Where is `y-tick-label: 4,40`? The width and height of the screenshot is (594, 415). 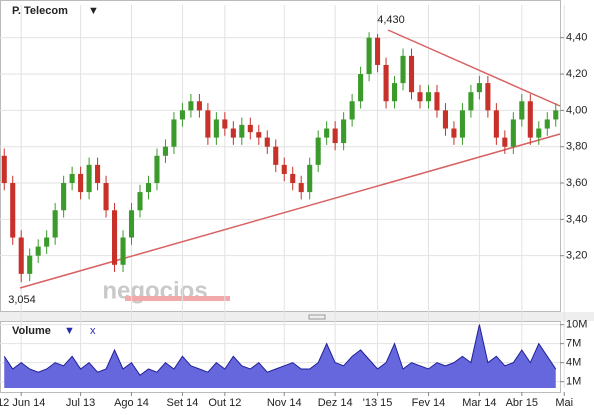
y-tick-label: 4,40 is located at coordinates (576, 38).